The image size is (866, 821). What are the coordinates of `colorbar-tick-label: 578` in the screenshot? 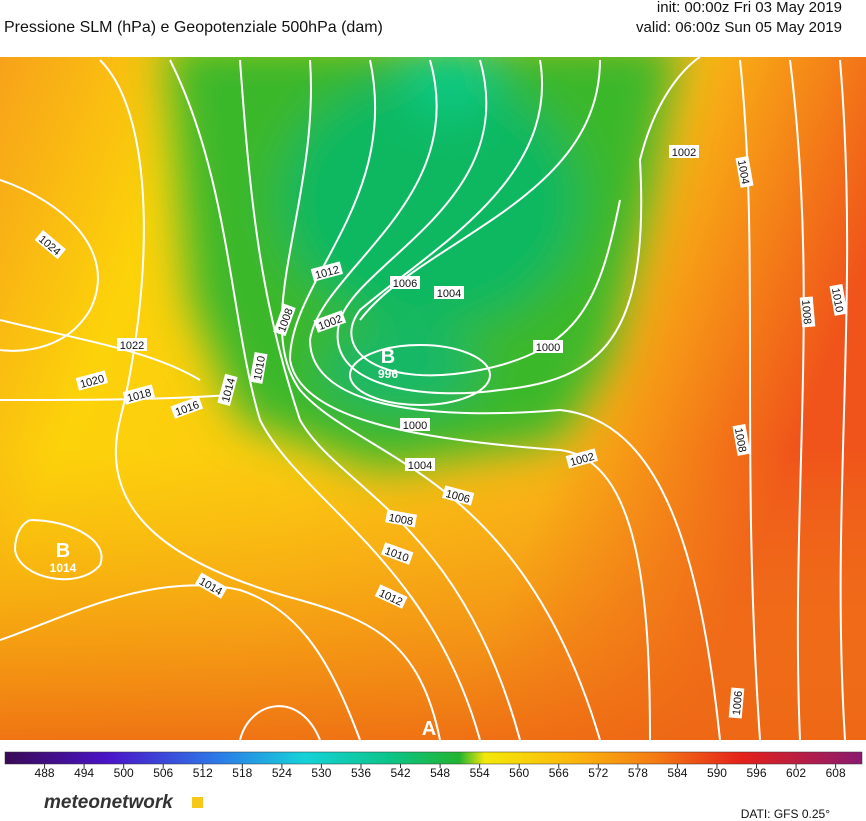 It's located at (638, 773).